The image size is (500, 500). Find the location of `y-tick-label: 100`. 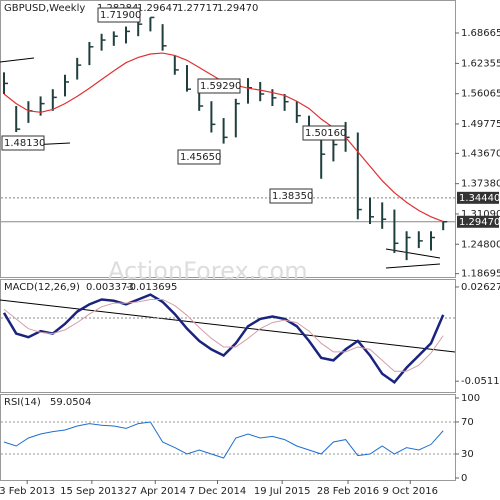

y-tick-label: 100 is located at coordinates (470, 398).